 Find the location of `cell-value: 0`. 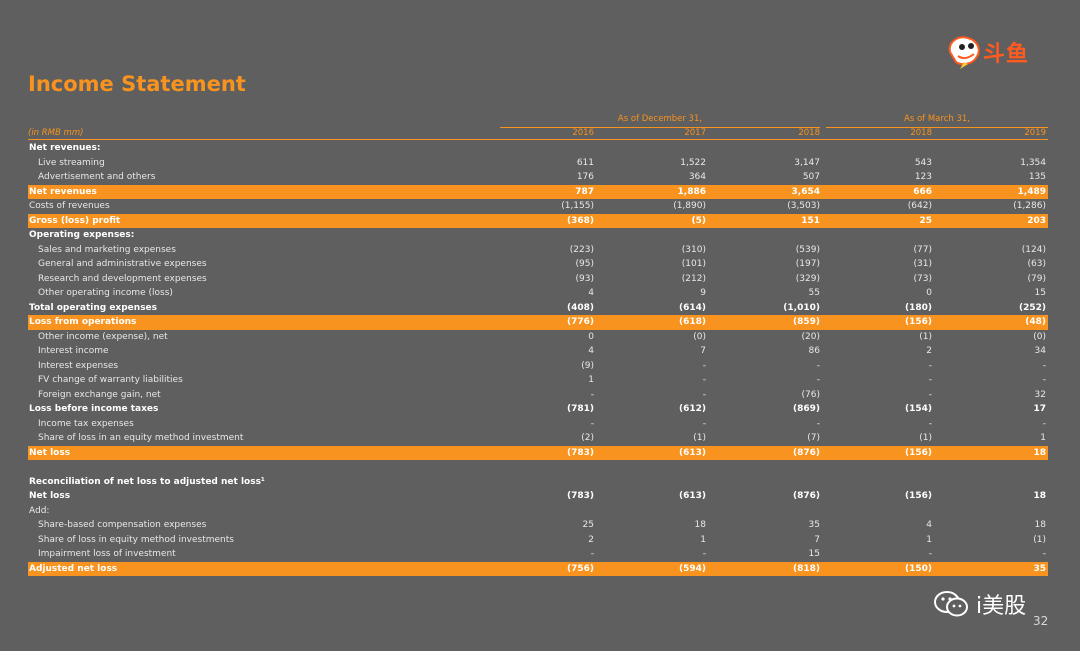

cell-value: 0 is located at coordinates (591, 336).